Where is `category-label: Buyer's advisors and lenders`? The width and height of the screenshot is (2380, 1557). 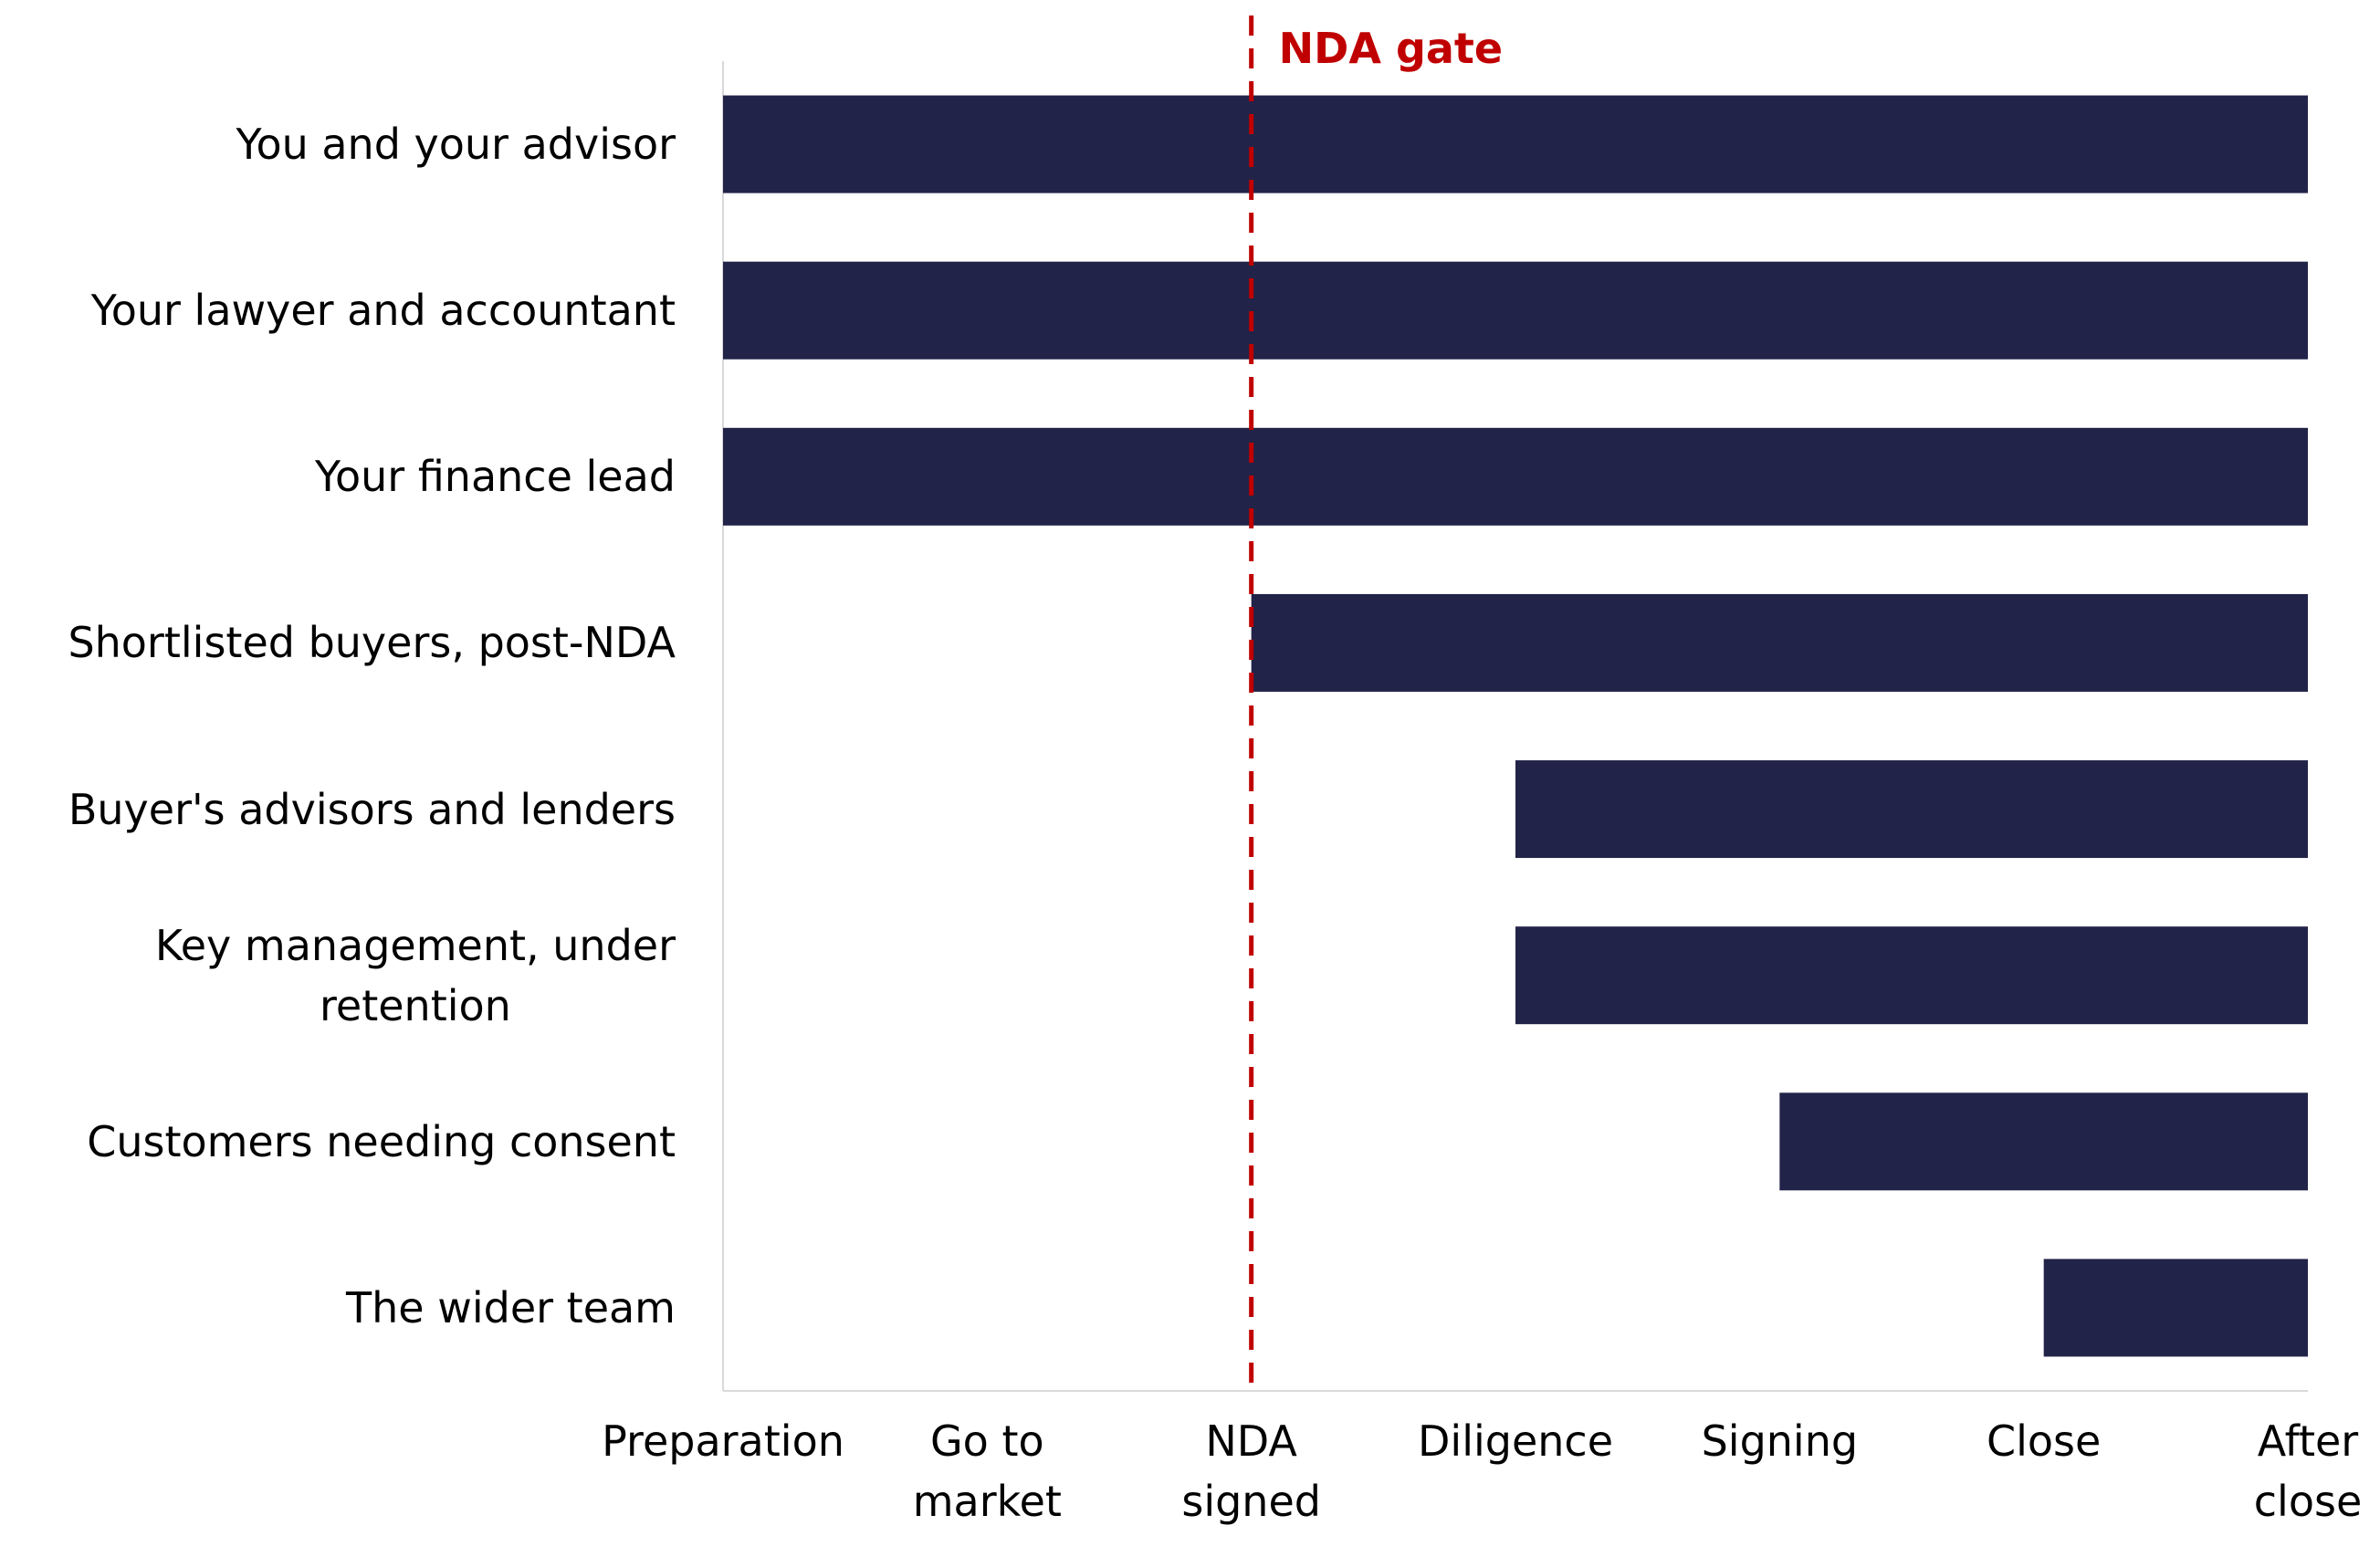 category-label: Buyer's advisors and lenders is located at coordinates (372, 809).